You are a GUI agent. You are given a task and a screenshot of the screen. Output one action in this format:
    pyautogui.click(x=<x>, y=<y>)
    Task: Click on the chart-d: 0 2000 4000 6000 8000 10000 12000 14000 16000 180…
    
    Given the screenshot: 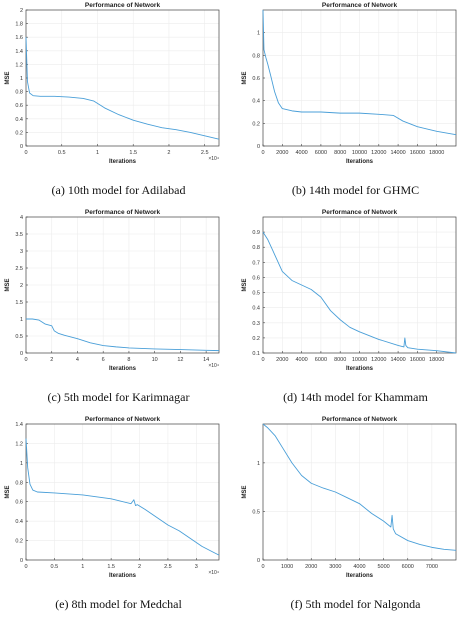 What is the action you would take?
    pyautogui.click(x=349, y=290)
    